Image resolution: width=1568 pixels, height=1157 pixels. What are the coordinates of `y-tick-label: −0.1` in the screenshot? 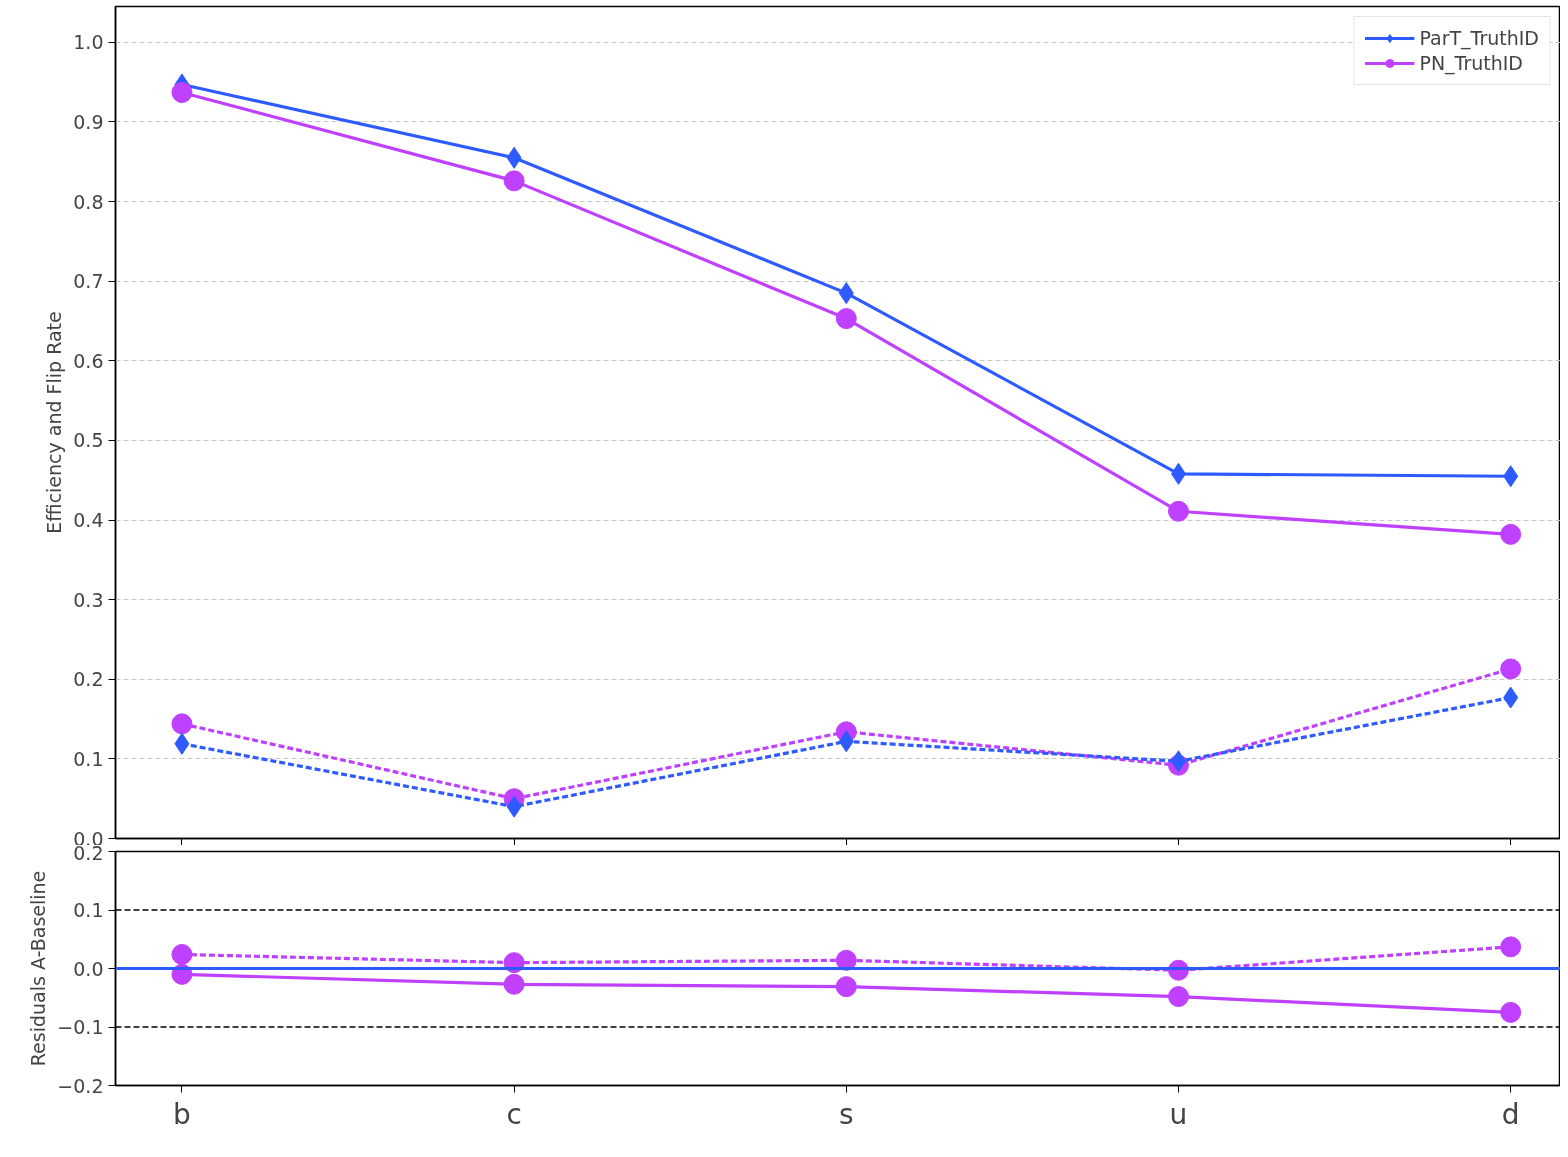 It's located at (80, 1027).